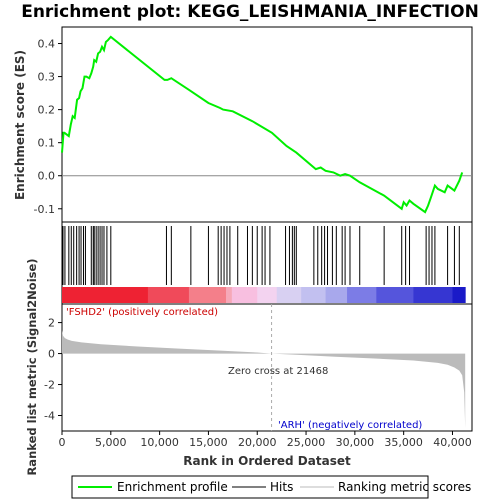  I want to click on hits-panel, so click(267, 263).